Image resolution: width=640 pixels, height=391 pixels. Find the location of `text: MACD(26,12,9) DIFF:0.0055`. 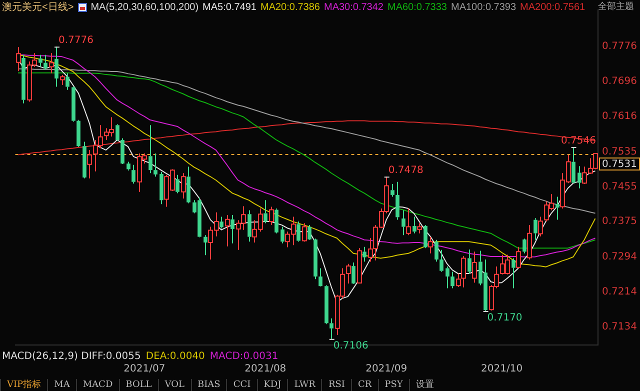

text: MACD(26,12,9) DIFF:0.0055 is located at coordinates (71, 356).